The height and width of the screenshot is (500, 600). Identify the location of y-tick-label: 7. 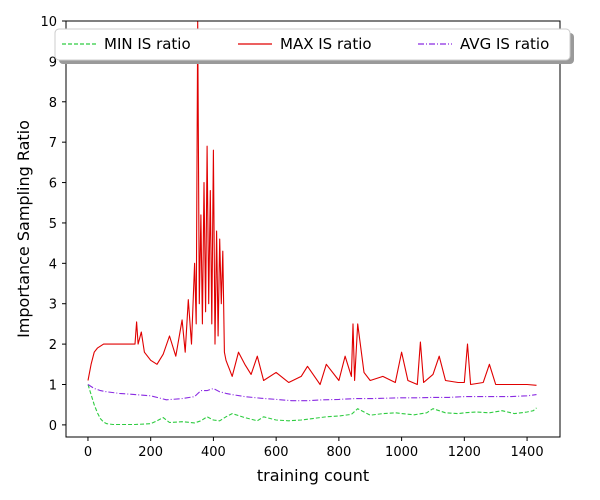
(53, 143).